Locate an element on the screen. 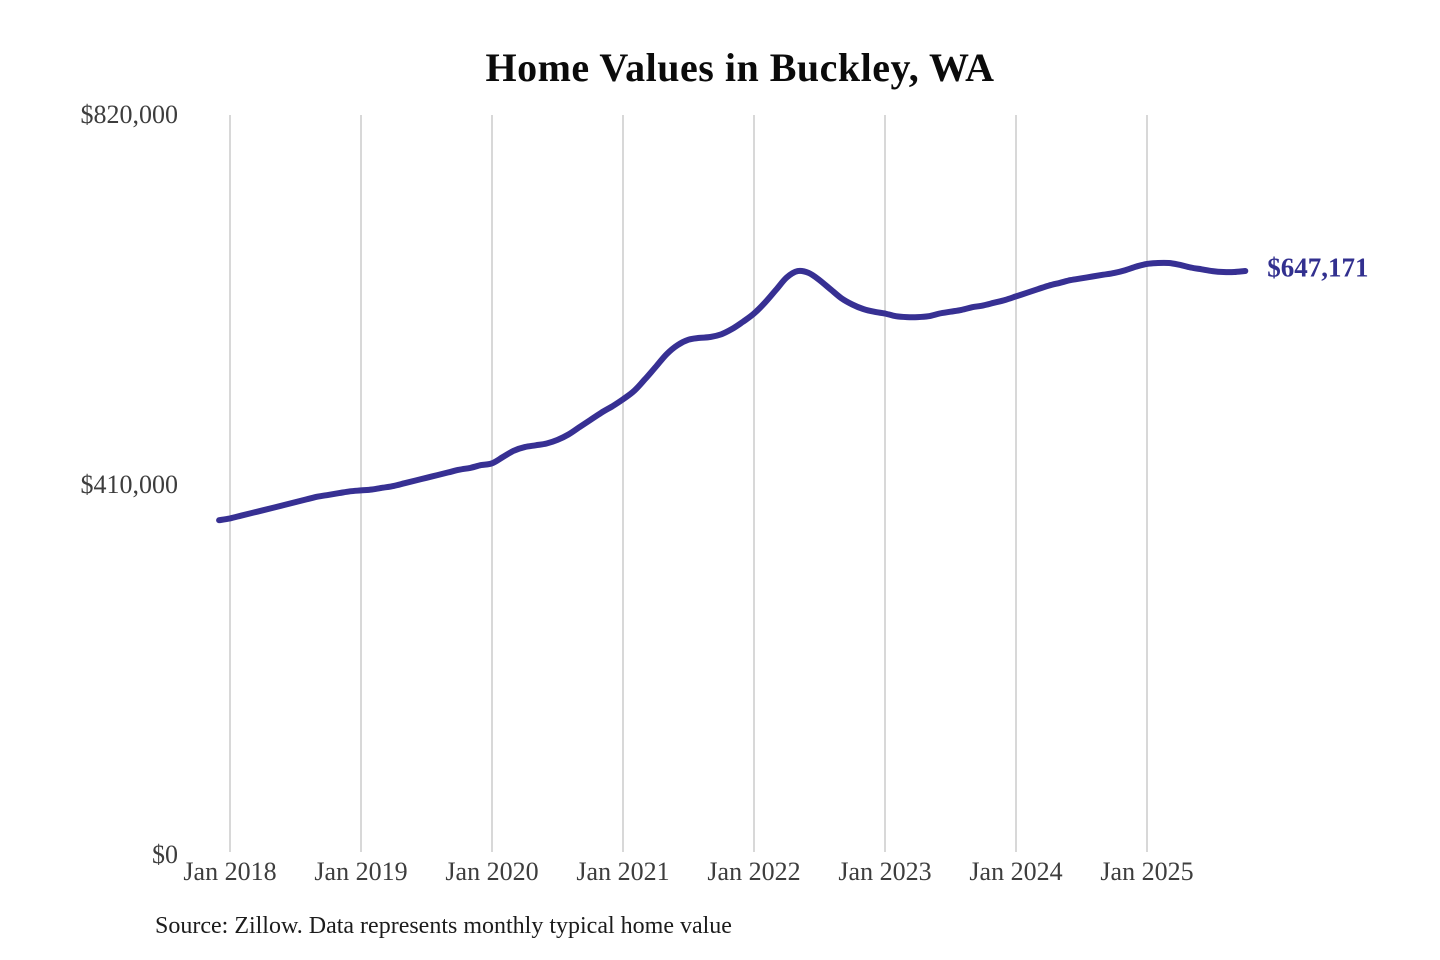  page-title: Home Values in Buckley, WA is located at coordinates (740, 67).